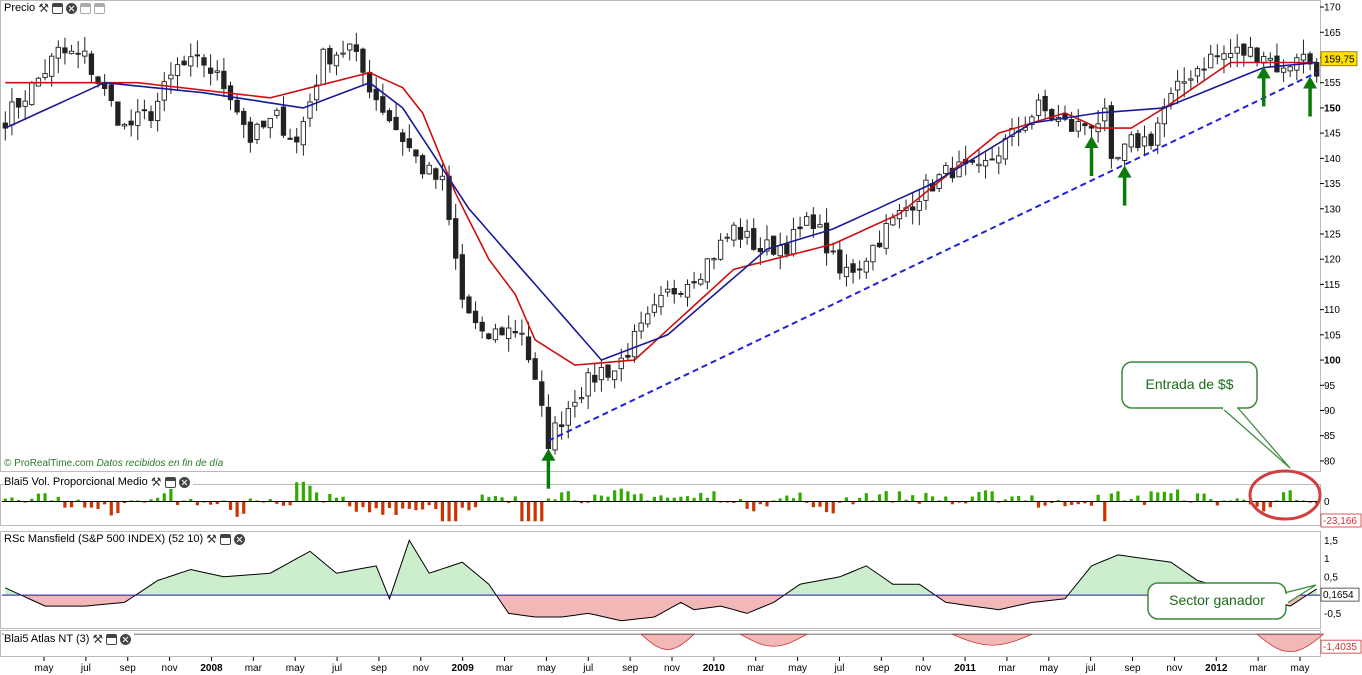  Describe the element at coordinates (128, 668) in the screenshot. I see `x-tick-label: sep` at that location.